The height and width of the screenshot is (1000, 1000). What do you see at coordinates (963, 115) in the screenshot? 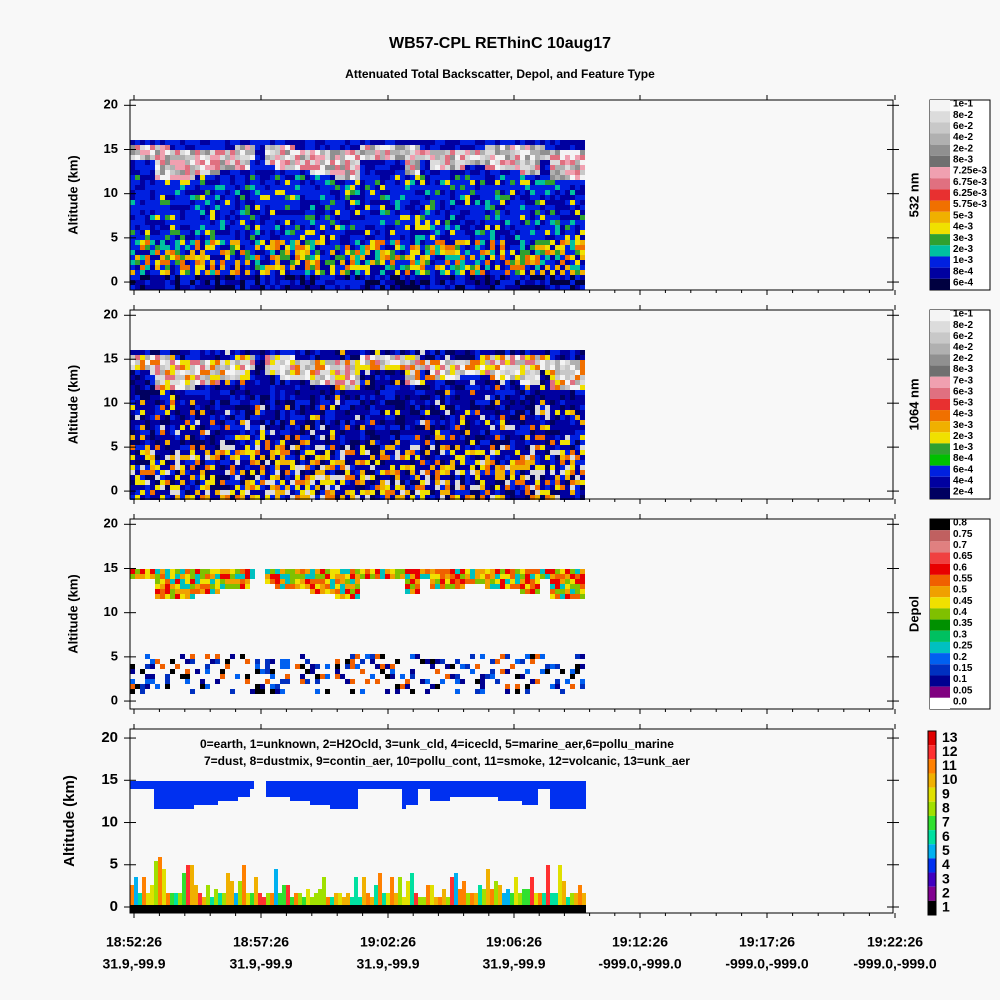
I see `colorbar-tick-label: 8e-2` at bounding box center [963, 115].